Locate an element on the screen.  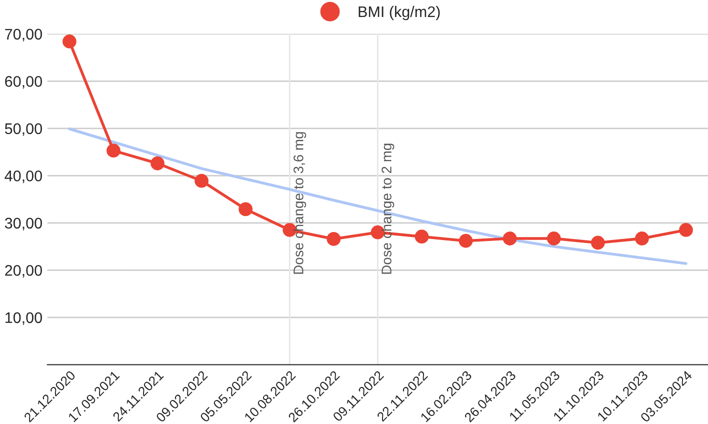
y-tick-label: 40,00 is located at coordinates (23, 177).